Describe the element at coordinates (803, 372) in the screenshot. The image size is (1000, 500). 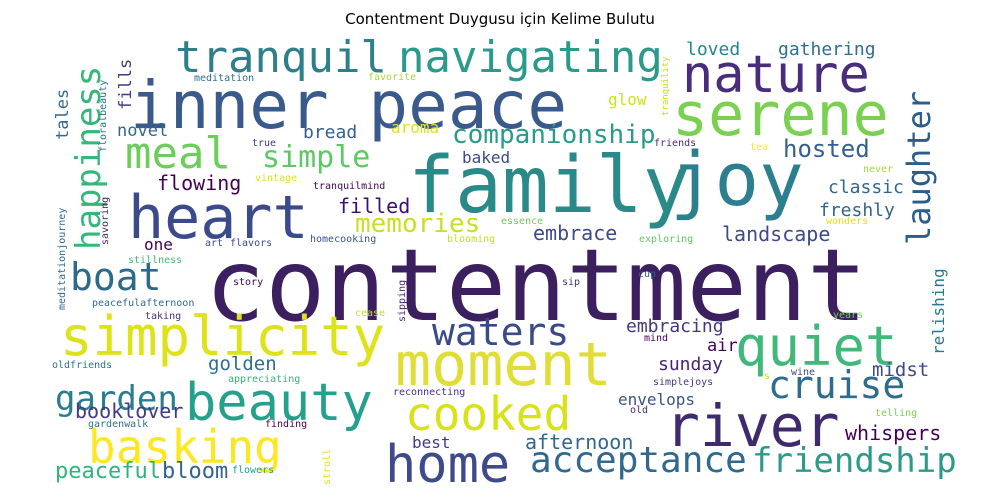
I see `word-wine: wine` at that location.